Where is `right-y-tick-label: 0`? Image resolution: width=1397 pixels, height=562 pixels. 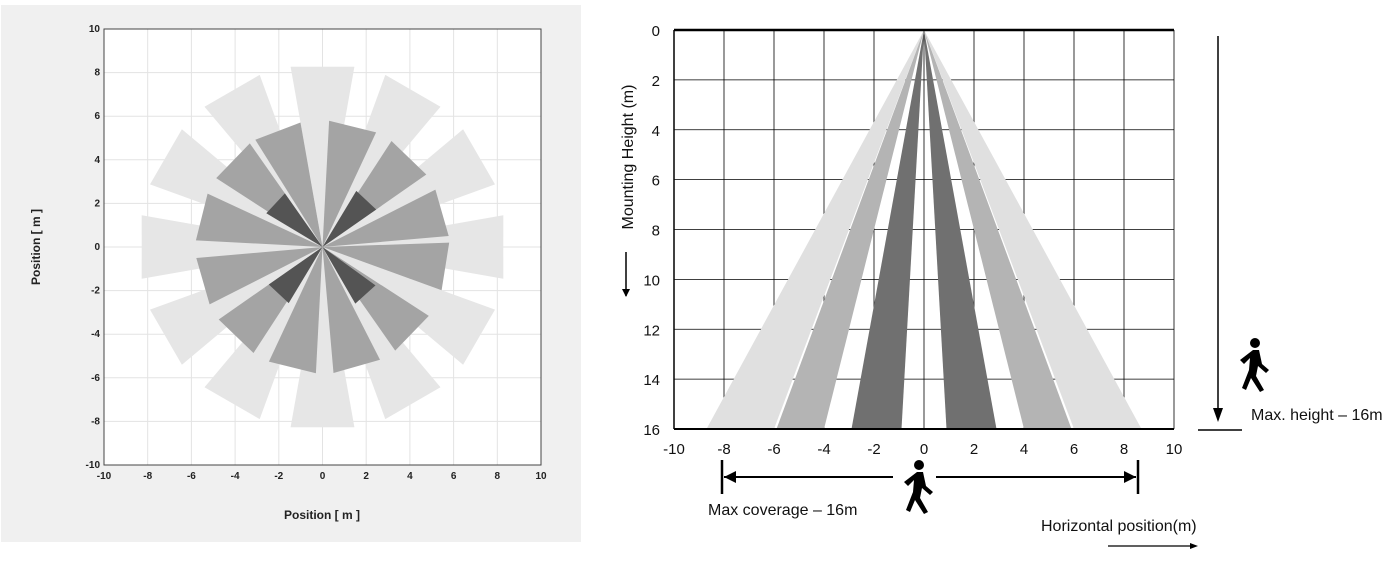
right-y-tick-label: 0 is located at coordinates (656, 31).